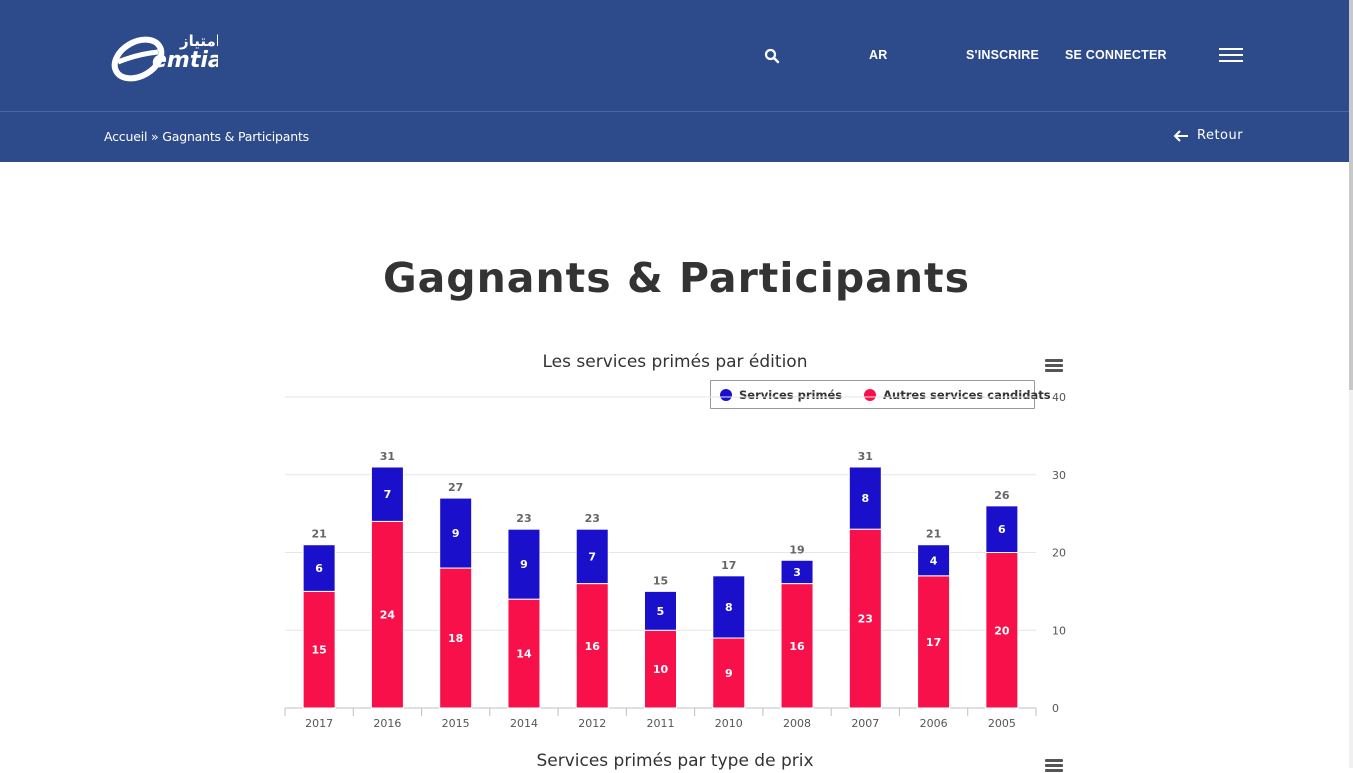  I want to click on x-tick-label: 2014, so click(524, 723).